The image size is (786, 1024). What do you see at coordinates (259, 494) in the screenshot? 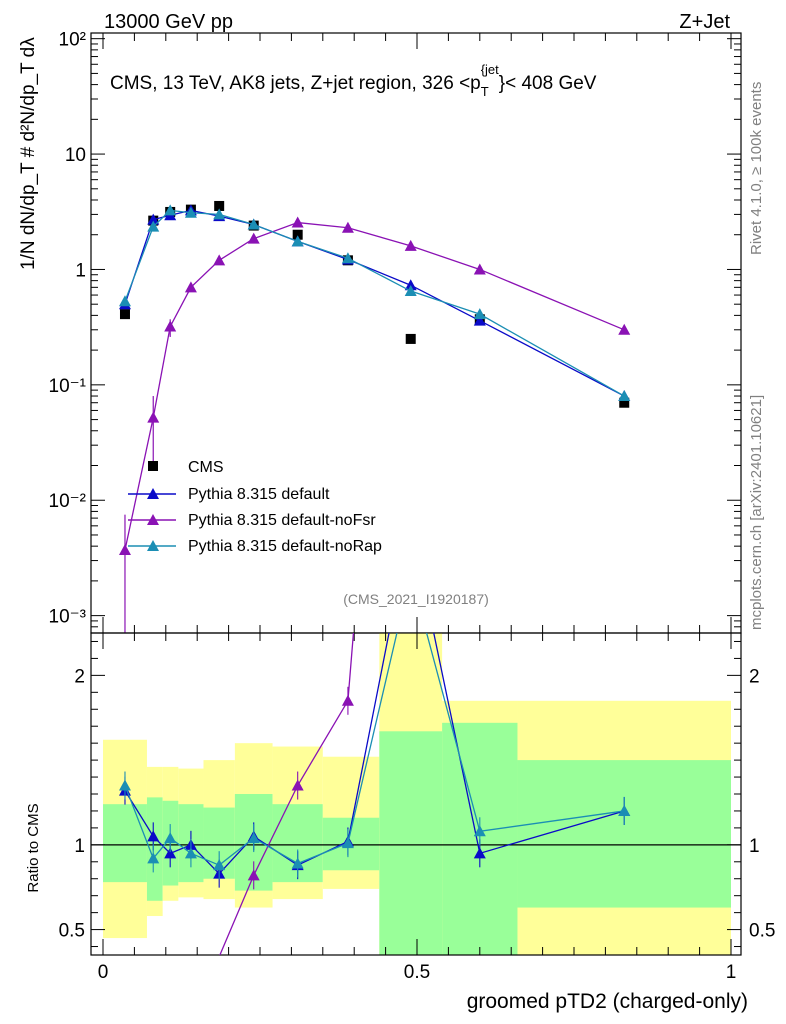
I see `legend-label-default: Pythia 8.315 default` at bounding box center [259, 494].